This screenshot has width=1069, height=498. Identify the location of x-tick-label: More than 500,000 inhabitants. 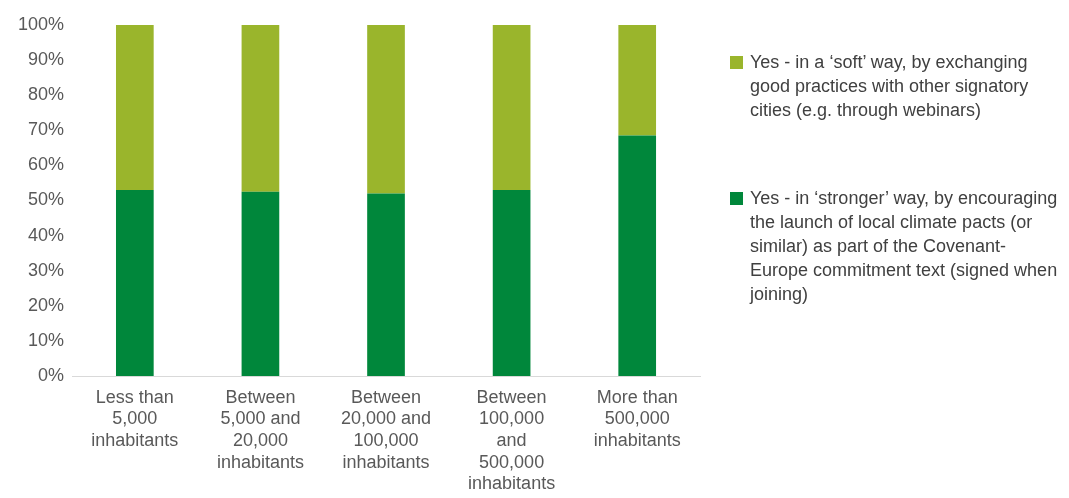
(637, 418).